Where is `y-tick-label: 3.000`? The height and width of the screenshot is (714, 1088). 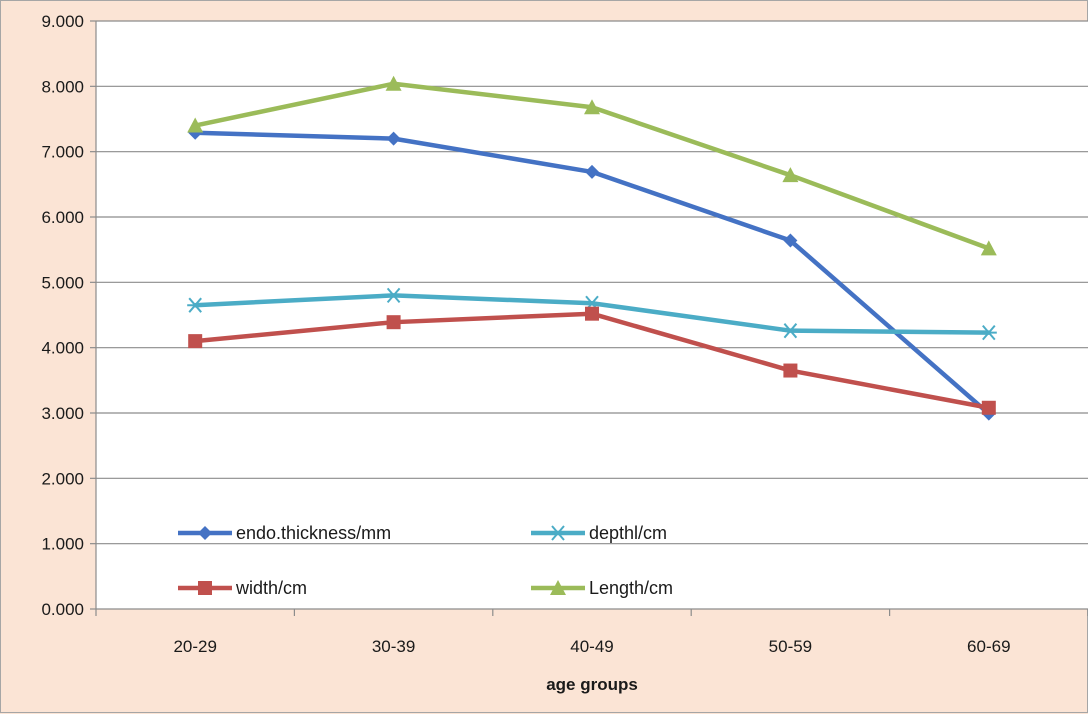 y-tick-label: 3.000 is located at coordinates (62, 413).